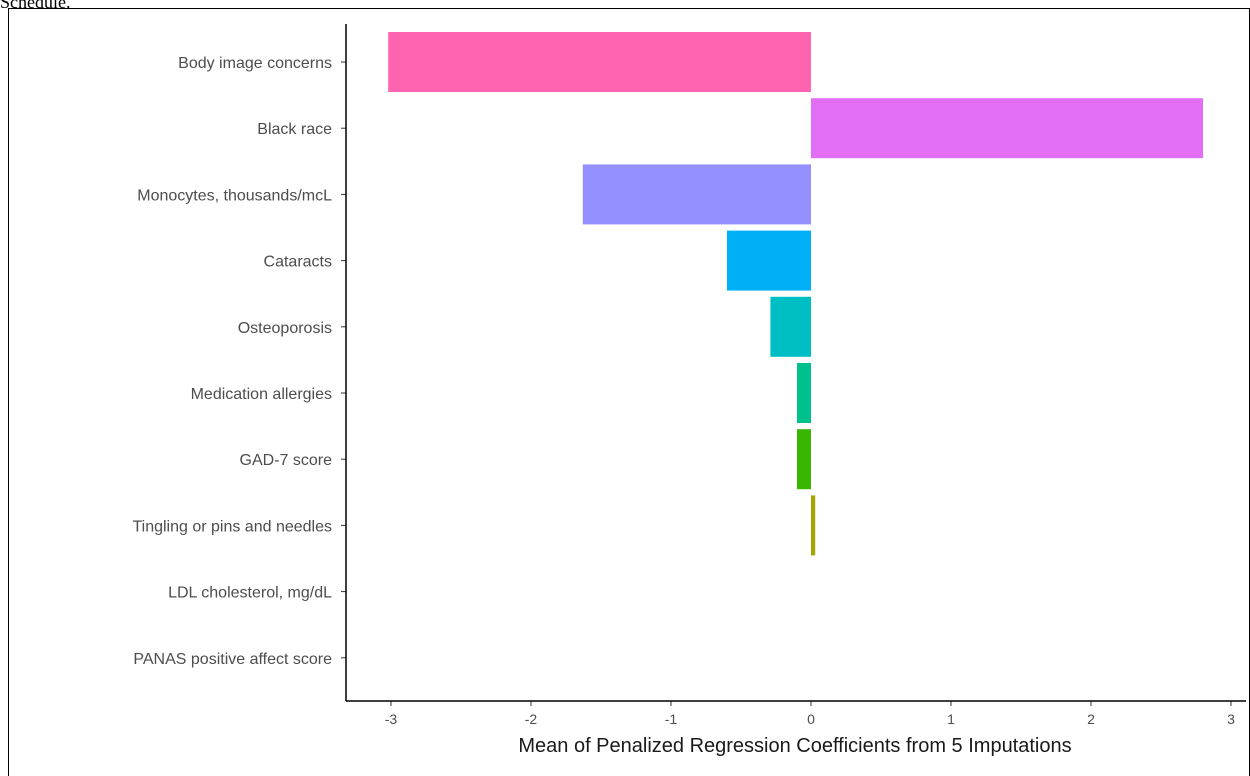  What do you see at coordinates (298, 262) in the screenshot?
I see `y-tick-label-3: Cataracts` at bounding box center [298, 262].